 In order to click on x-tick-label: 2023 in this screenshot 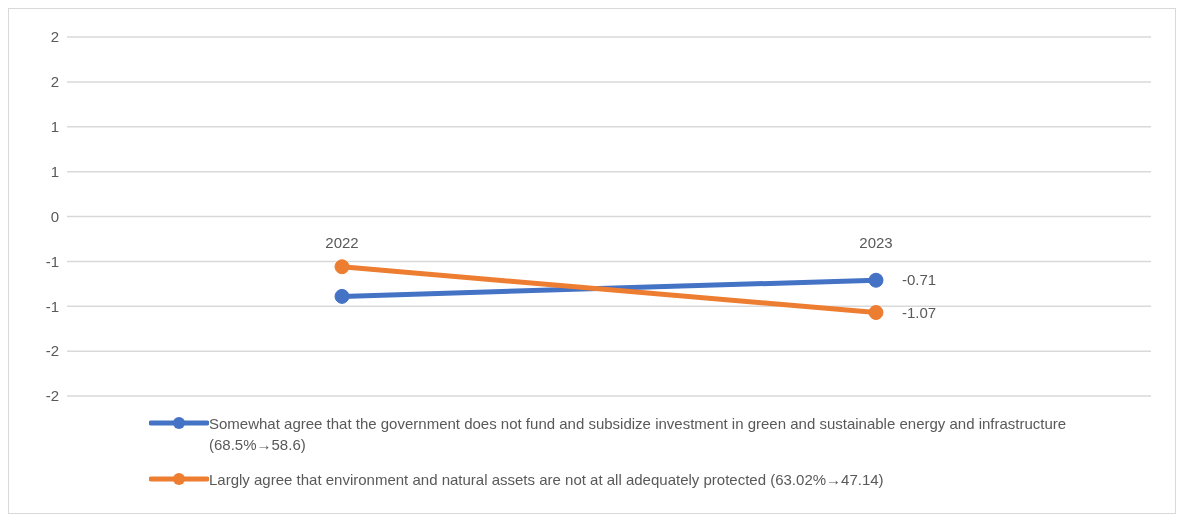, I will do `click(876, 242)`.